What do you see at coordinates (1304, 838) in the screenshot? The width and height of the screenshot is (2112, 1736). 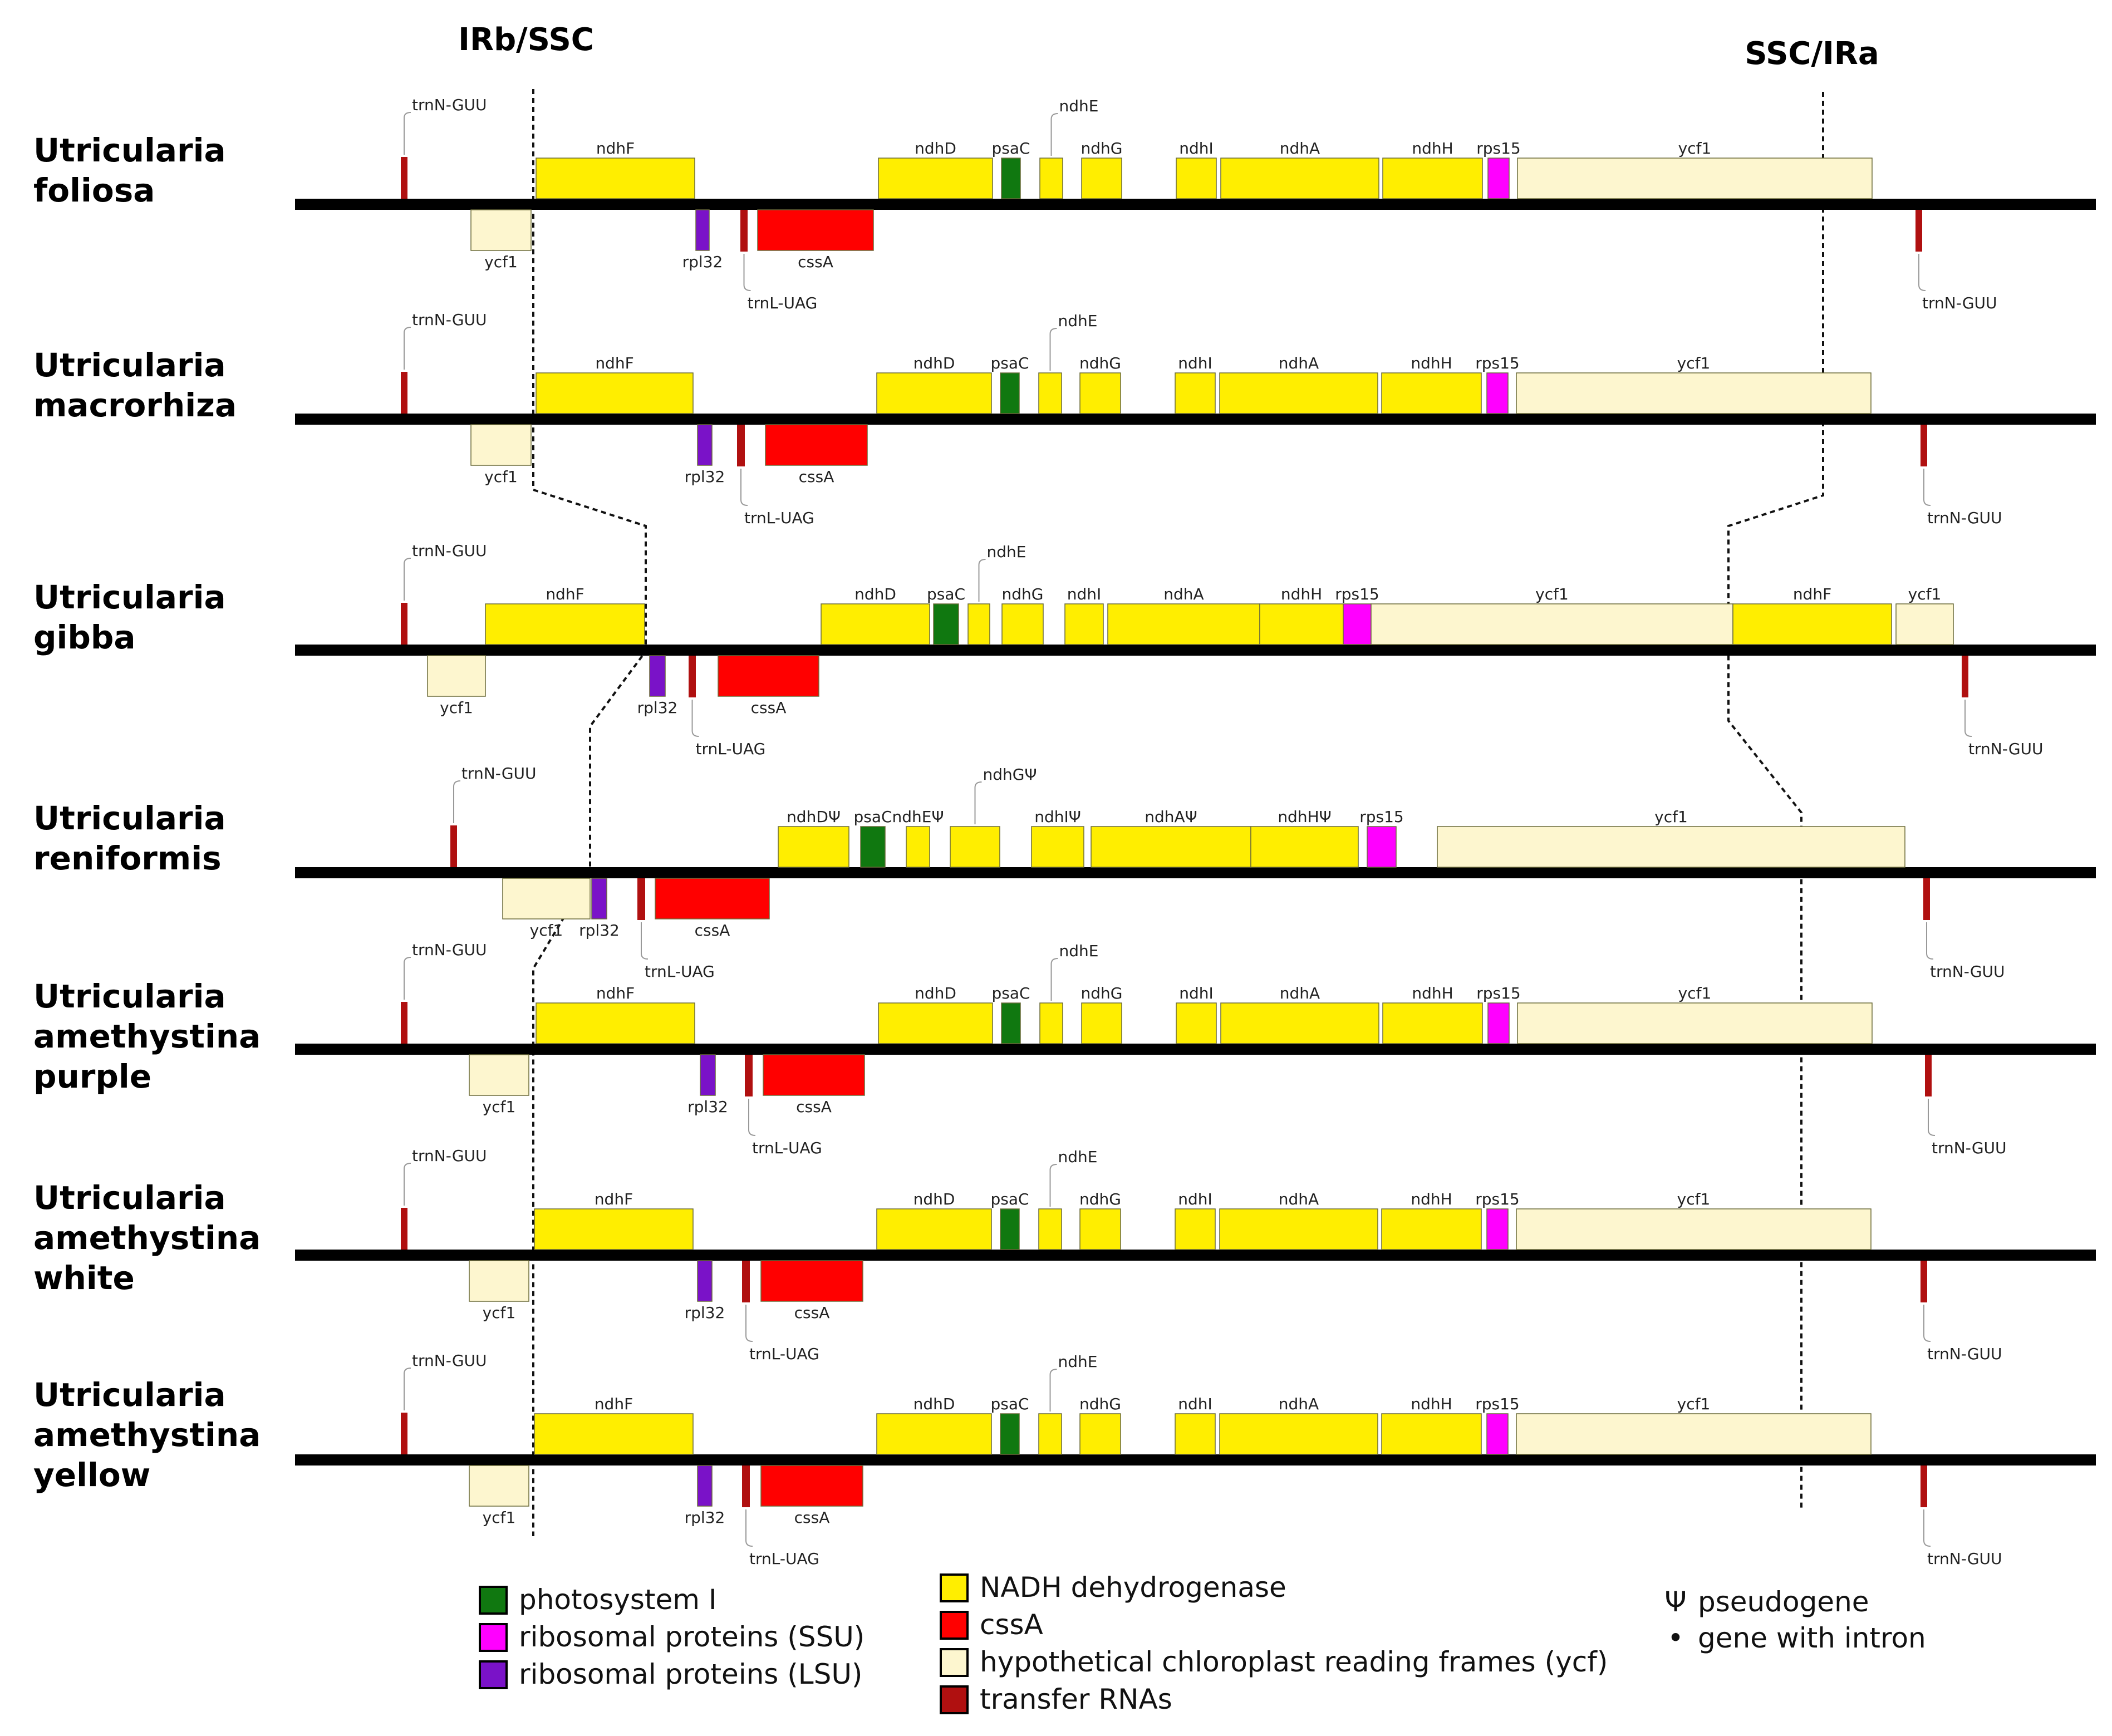 I see `gene-ndhh-pseudo: ndhHΨ` at bounding box center [1304, 838].